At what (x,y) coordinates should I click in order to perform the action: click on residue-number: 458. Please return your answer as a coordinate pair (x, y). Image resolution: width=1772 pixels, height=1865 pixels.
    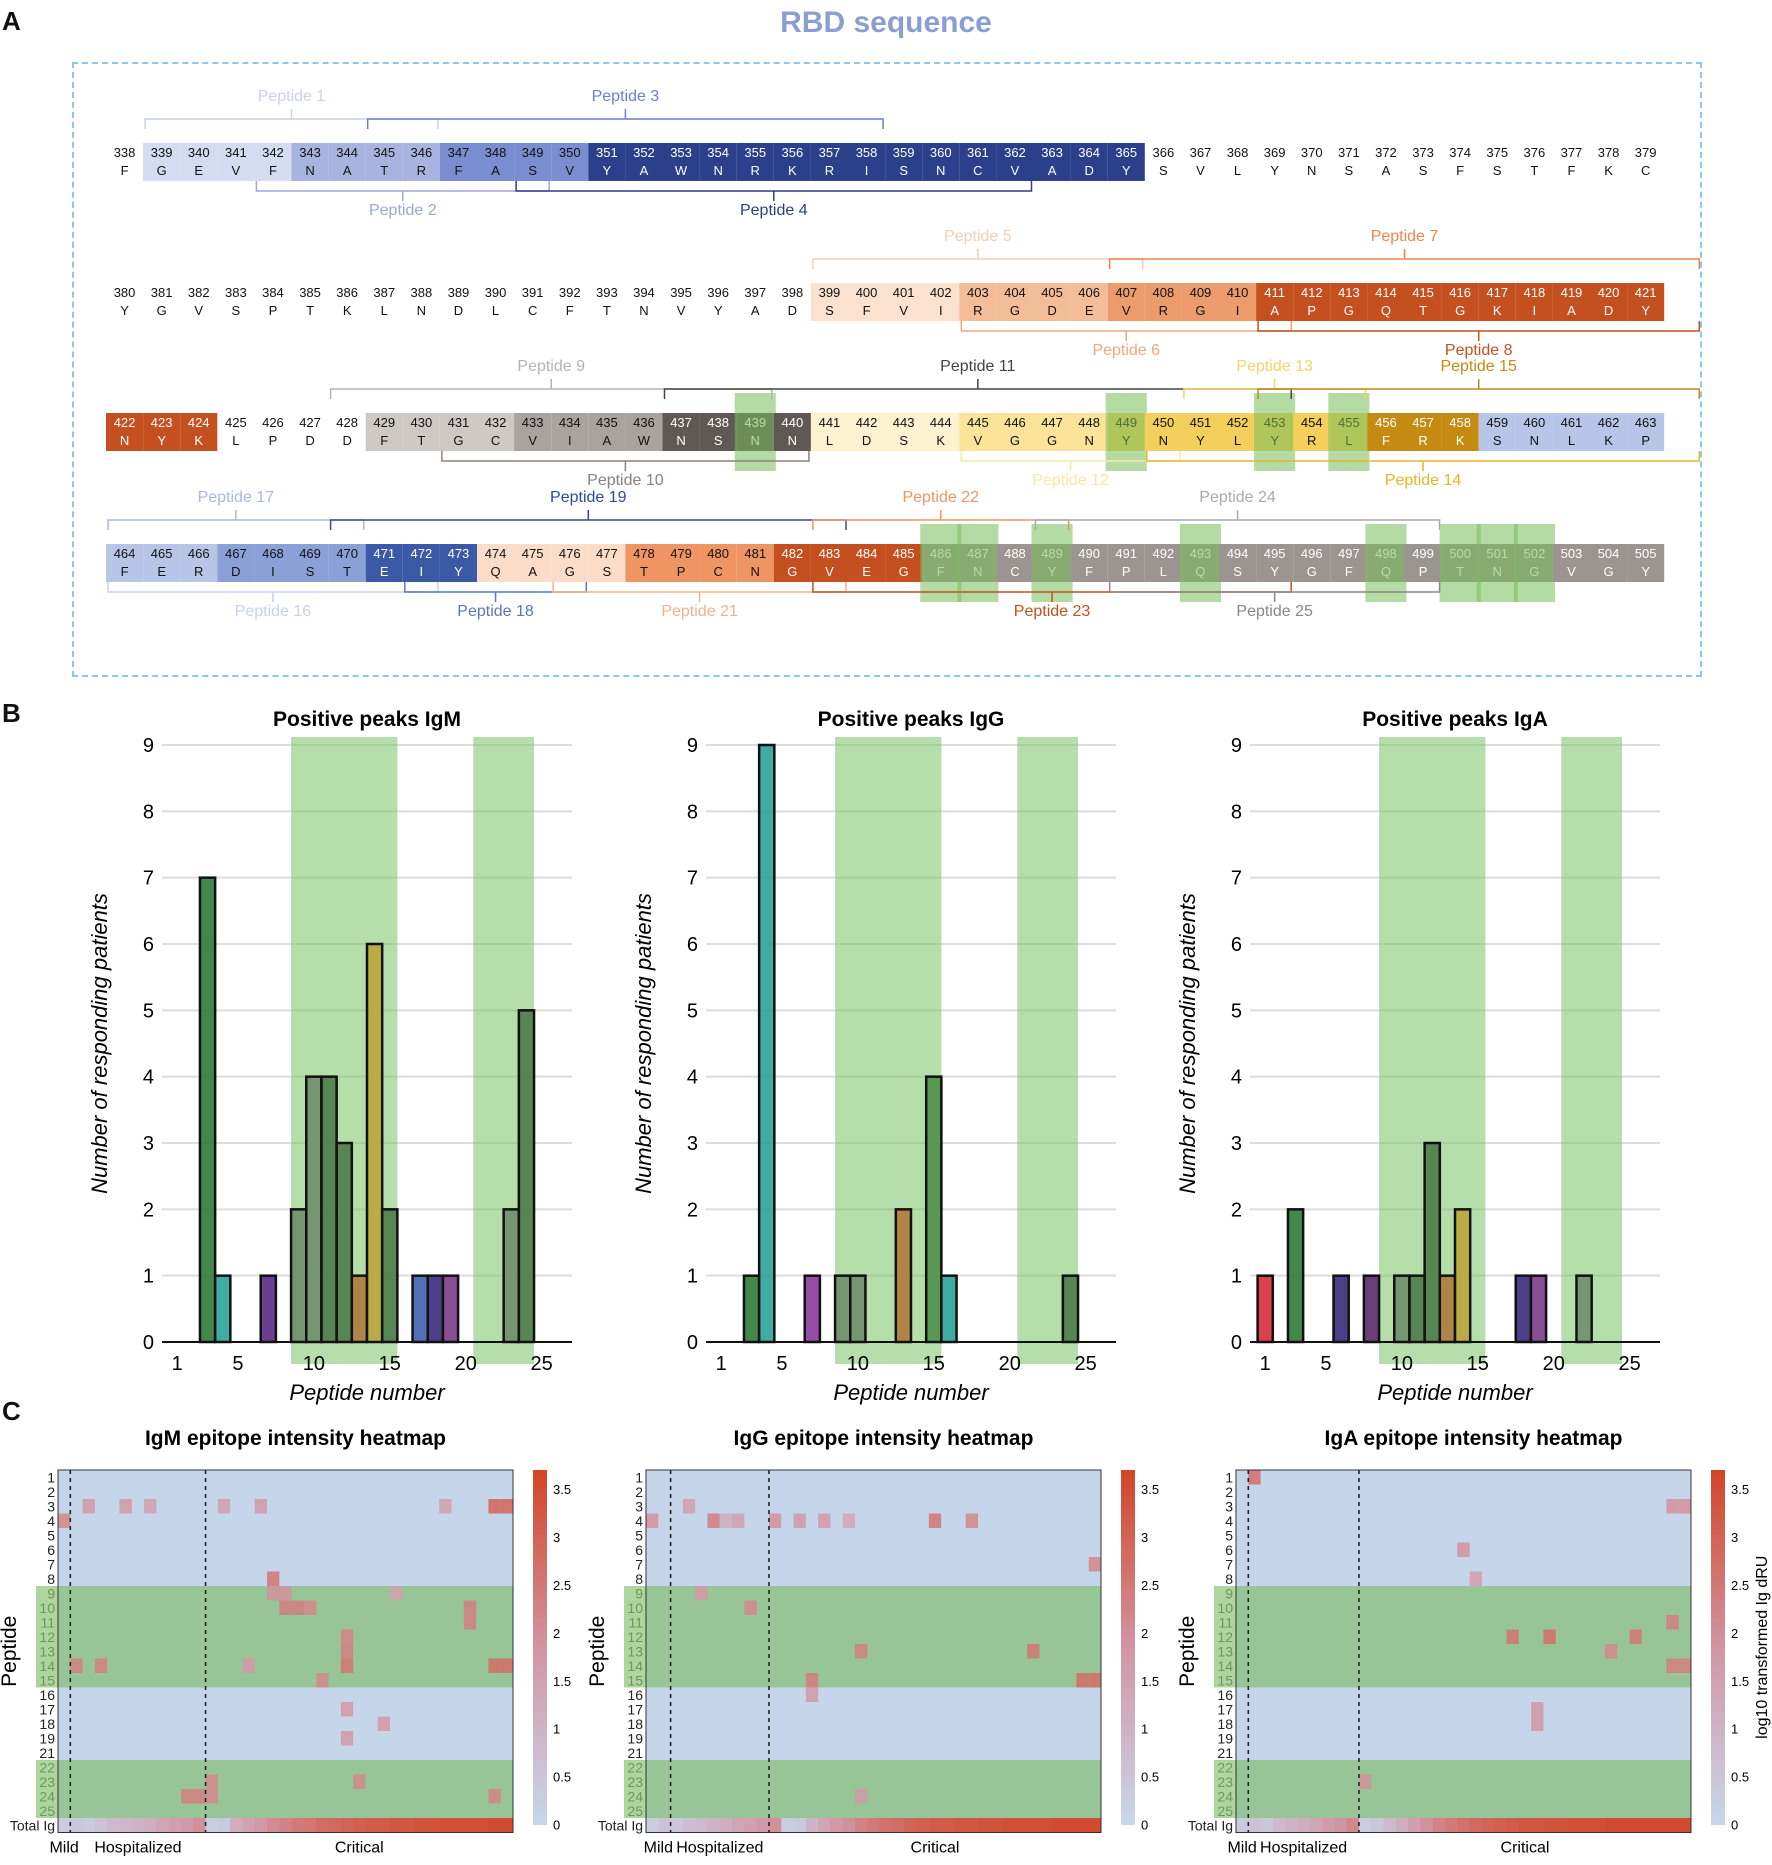
    Looking at the image, I should click on (1460, 422).